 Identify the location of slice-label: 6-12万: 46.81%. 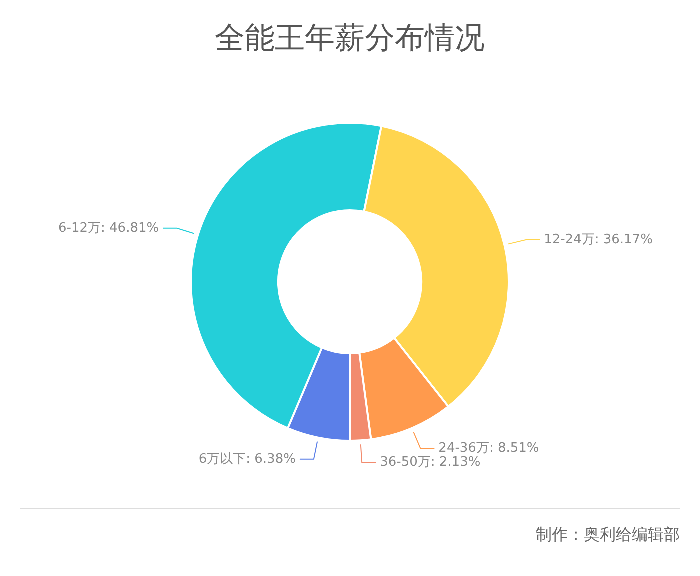
(109, 228).